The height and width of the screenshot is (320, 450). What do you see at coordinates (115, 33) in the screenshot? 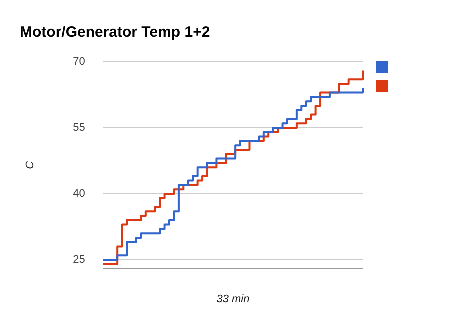
I see `chart-title: Motor/Generator Temp 1+2` at bounding box center [115, 33].